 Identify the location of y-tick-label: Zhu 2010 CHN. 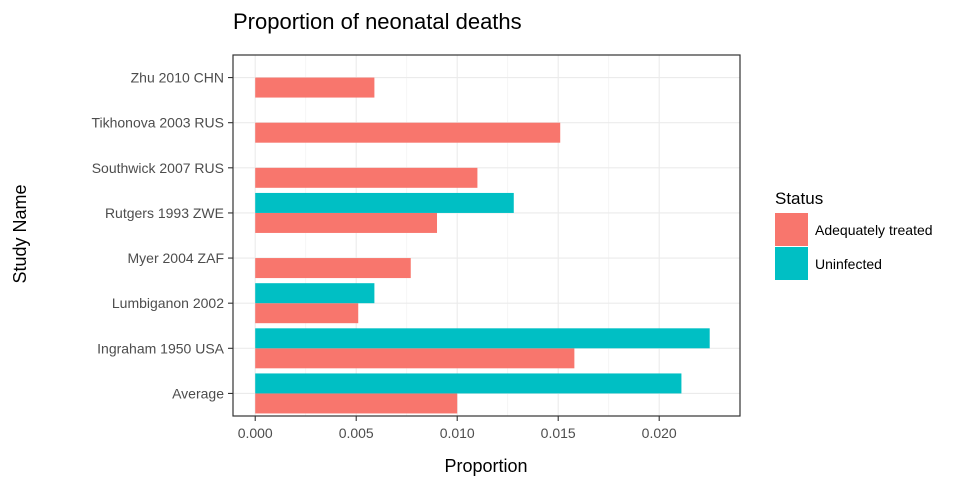
(177, 78).